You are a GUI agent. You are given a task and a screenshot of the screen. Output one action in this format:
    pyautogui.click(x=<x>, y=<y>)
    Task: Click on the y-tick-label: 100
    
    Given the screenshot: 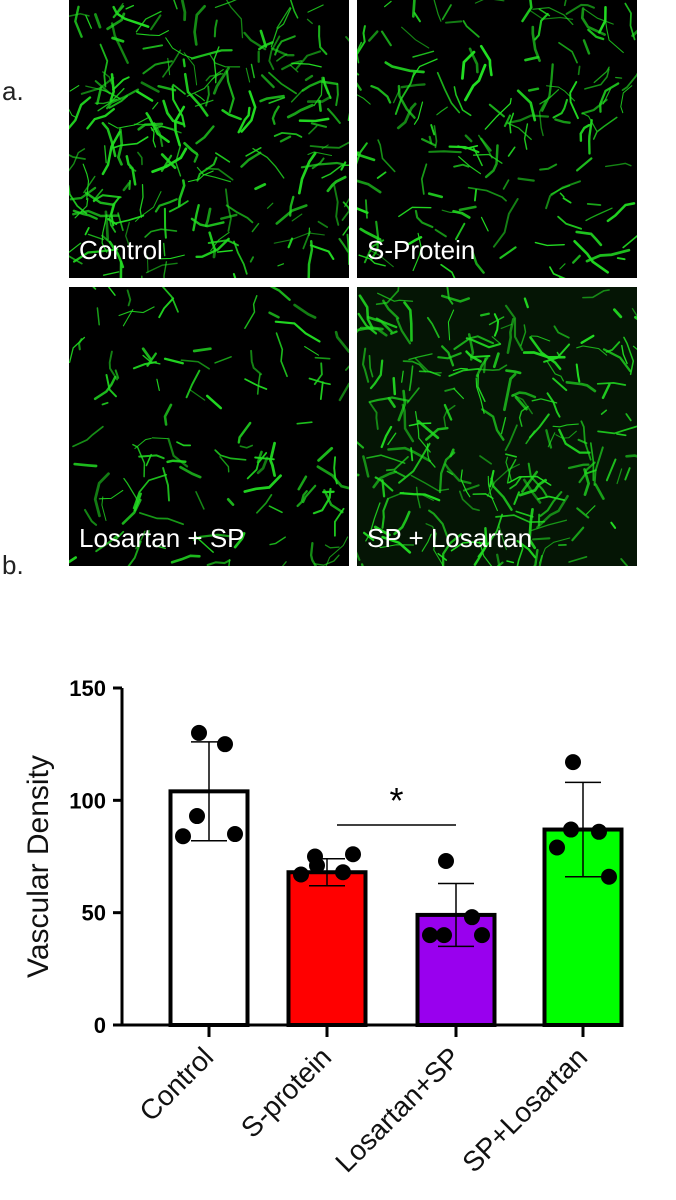 What is the action you would take?
    pyautogui.click(x=87, y=800)
    